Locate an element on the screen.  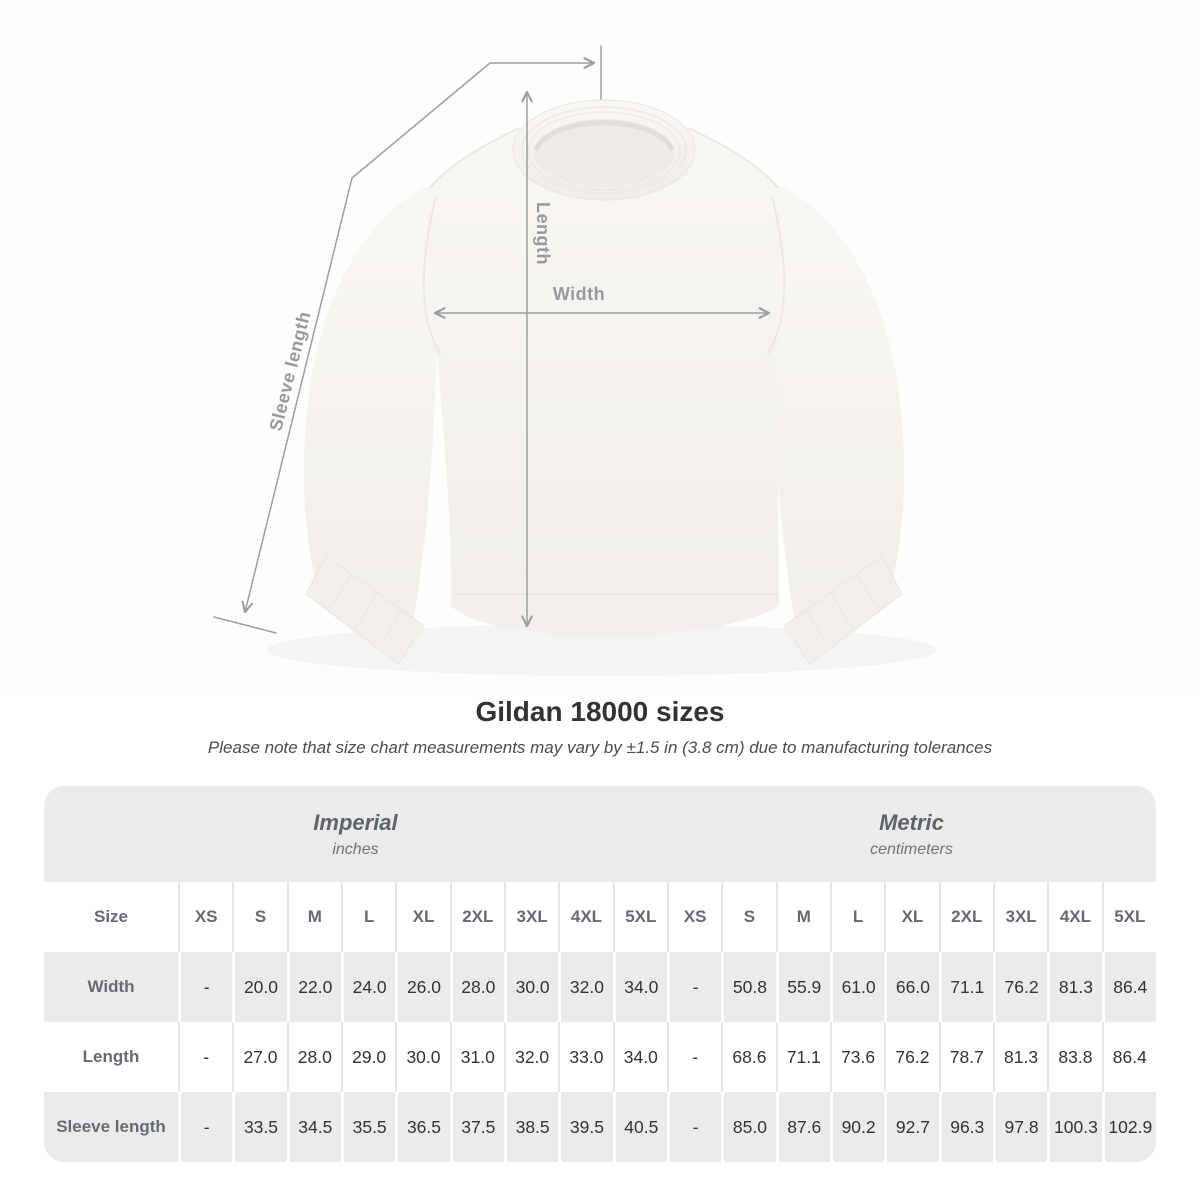
row-label: Length is located at coordinates (111, 1057).